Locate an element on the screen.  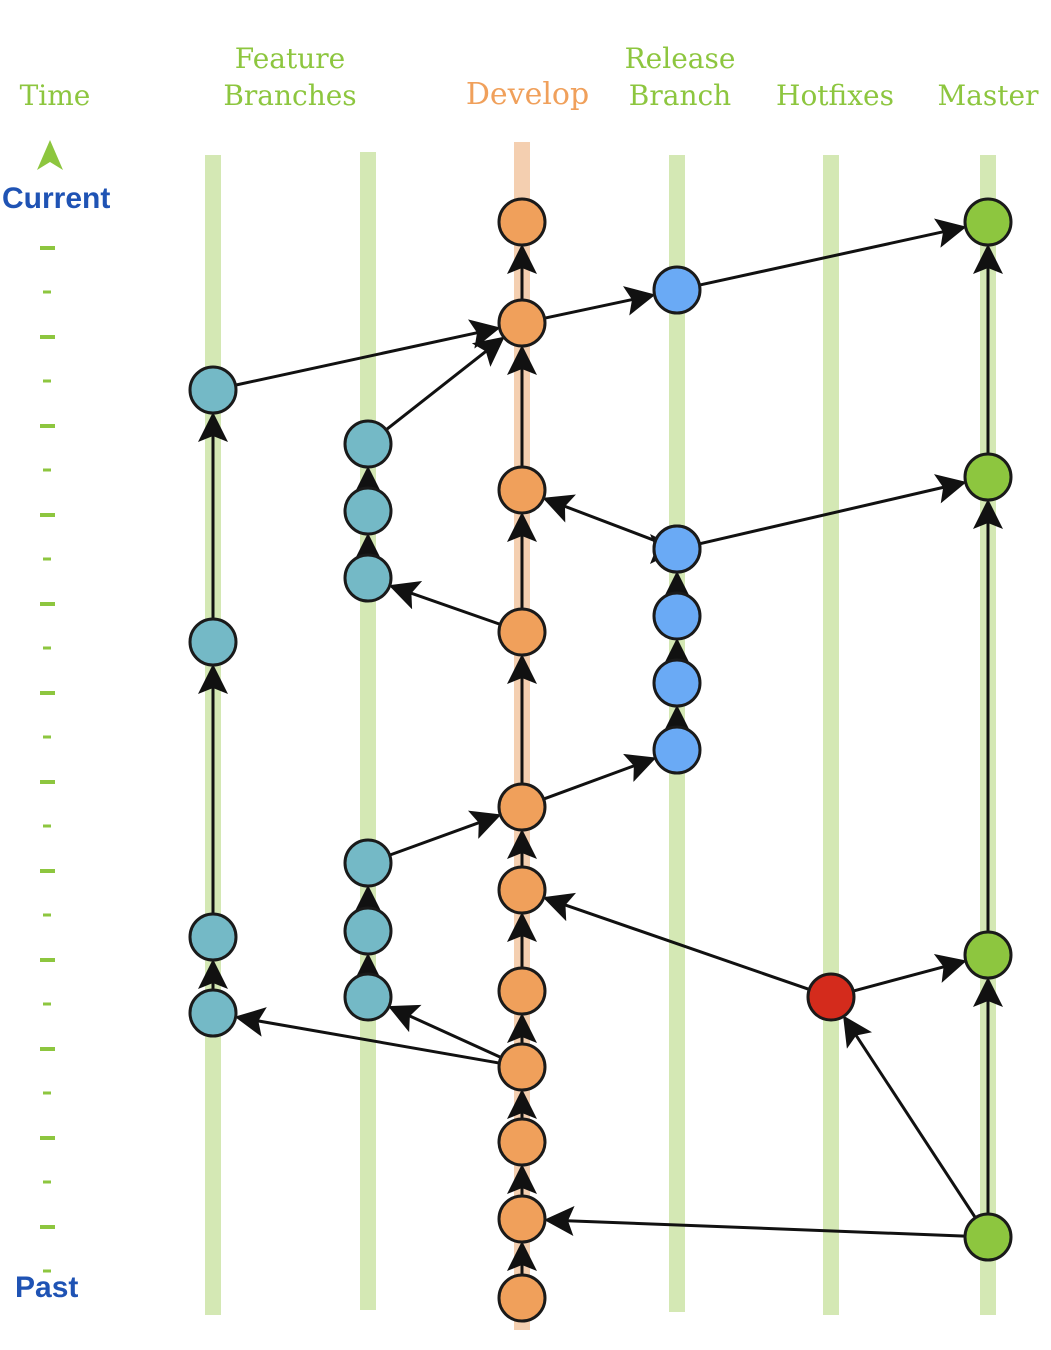
header-develop: Develop is located at coordinates (527, 94).